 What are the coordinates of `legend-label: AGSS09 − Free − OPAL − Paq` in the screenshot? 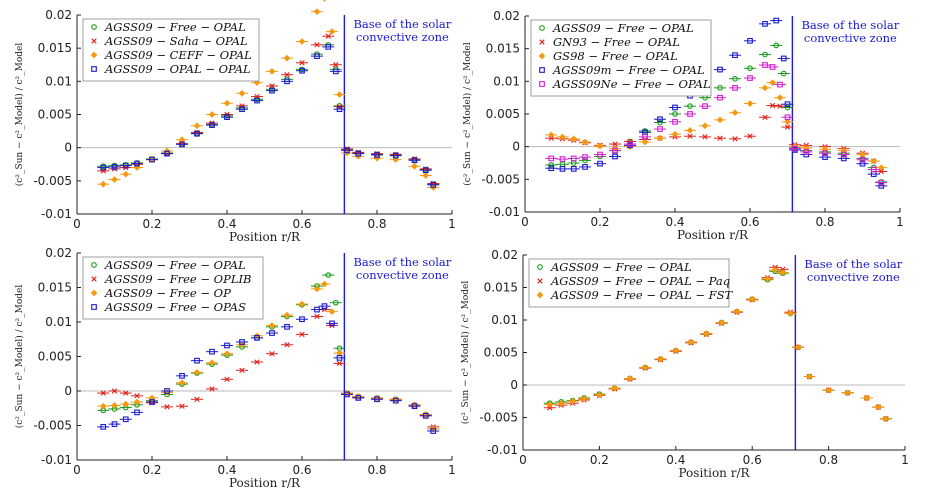 It's located at (640, 281).